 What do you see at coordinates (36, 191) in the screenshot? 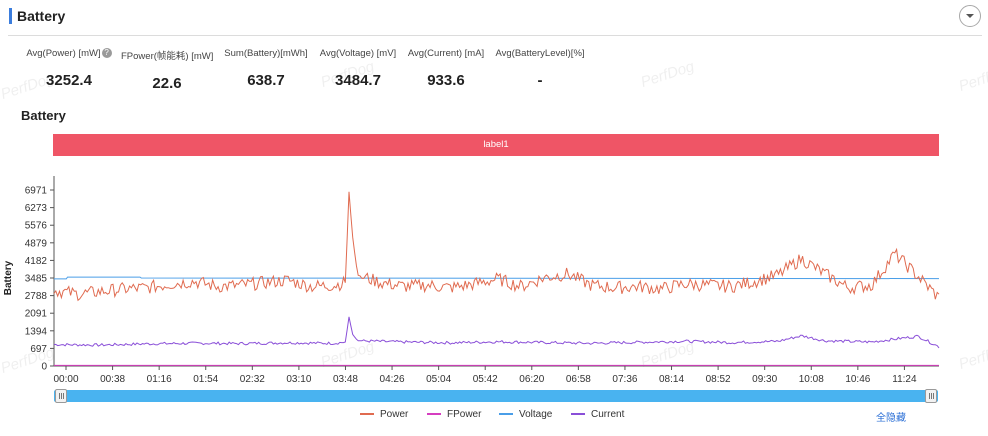
I see `y-tick-label: 6971` at bounding box center [36, 191].